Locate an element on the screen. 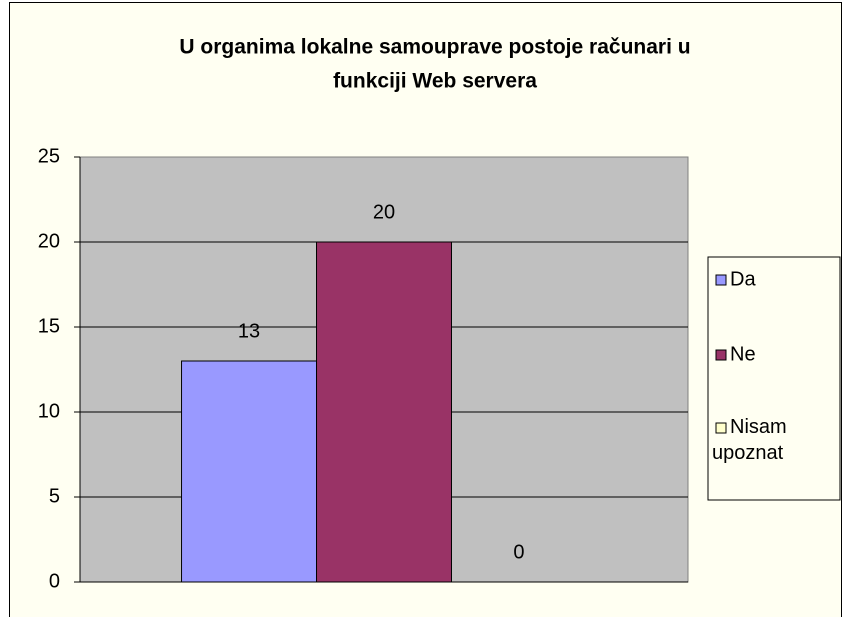 This screenshot has width=842, height=617. data-label: 13 is located at coordinates (249, 331).